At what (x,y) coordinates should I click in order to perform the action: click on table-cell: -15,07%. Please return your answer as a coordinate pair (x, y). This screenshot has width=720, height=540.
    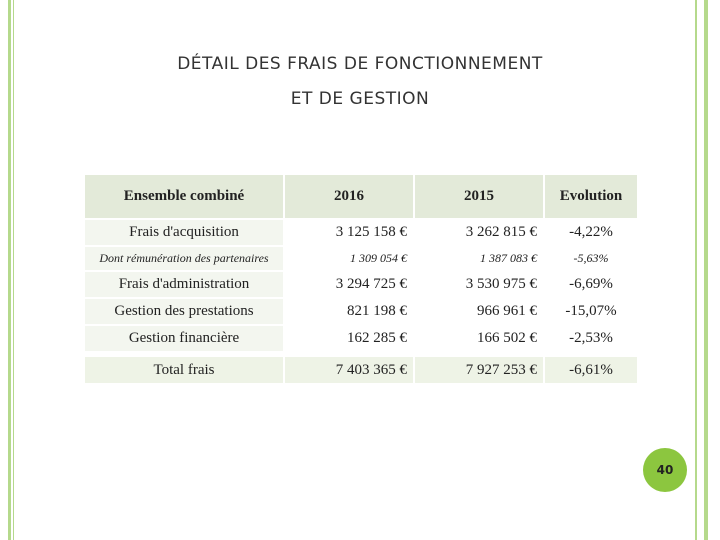
    Looking at the image, I should click on (591, 311).